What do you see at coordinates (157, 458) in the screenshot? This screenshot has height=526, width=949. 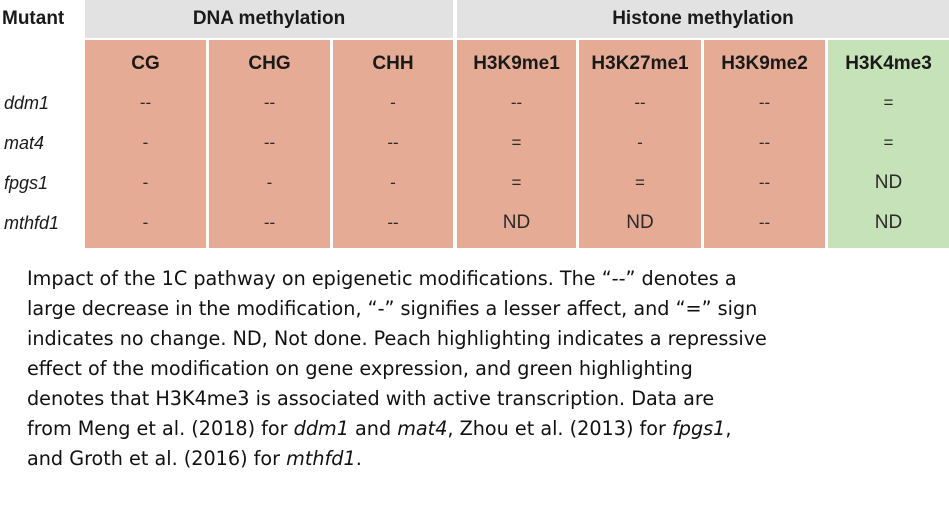 I see `caption-text: and Groth et al. (2016) for` at bounding box center [157, 458].